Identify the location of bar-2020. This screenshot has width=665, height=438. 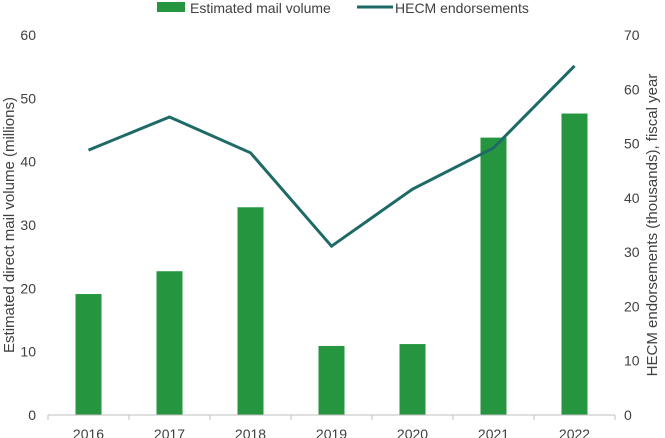
(412, 379).